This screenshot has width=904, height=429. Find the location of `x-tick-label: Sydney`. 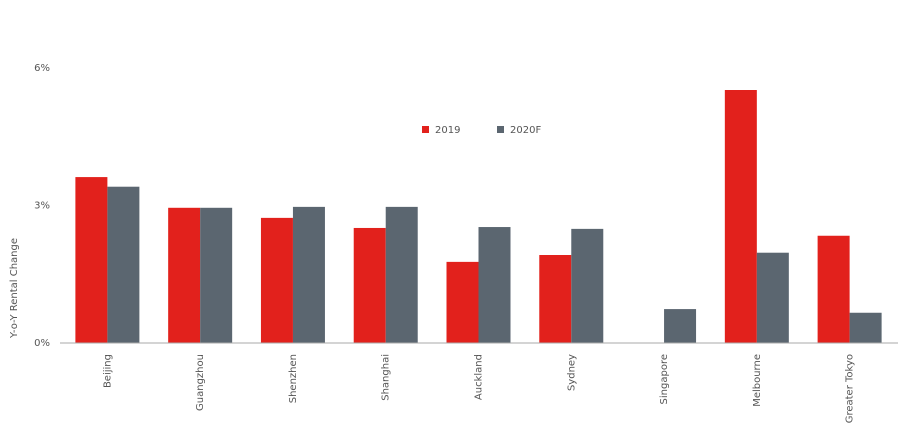

x-tick-label: Sydney is located at coordinates (571, 372).